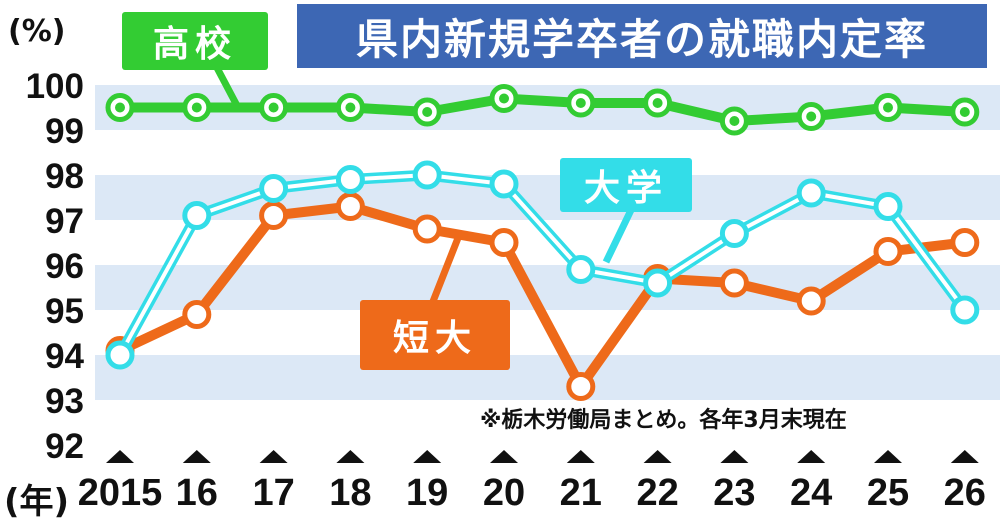  What do you see at coordinates (532, 493) in the screenshot?
I see `x-axis-ticks: 2015 16 17 18 19 20 21 22 23 24 25 26` at bounding box center [532, 493].